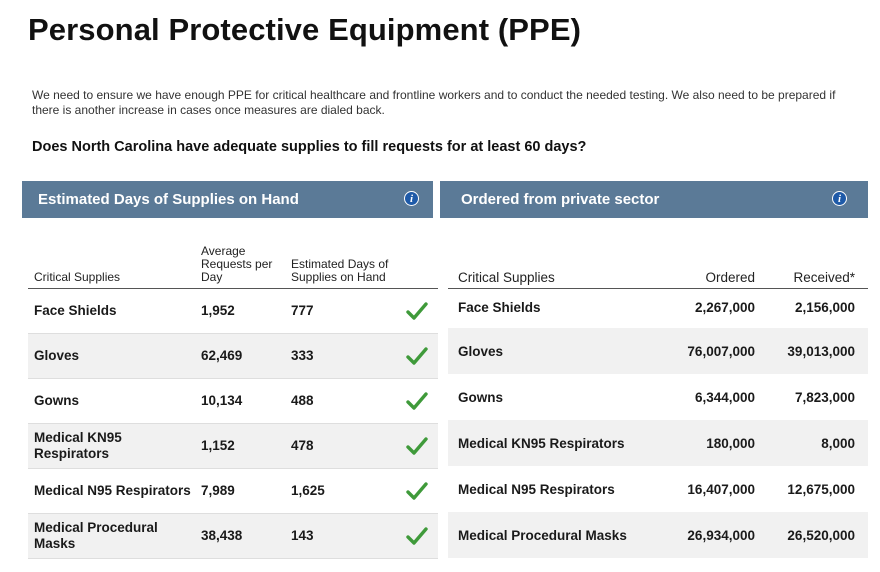 Image resolution: width=880 pixels, height=572 pixels. Describe the element at coordinates (237, 263) in the screenshot. I see `column-header-requests: Average Requests per Day` at that location.